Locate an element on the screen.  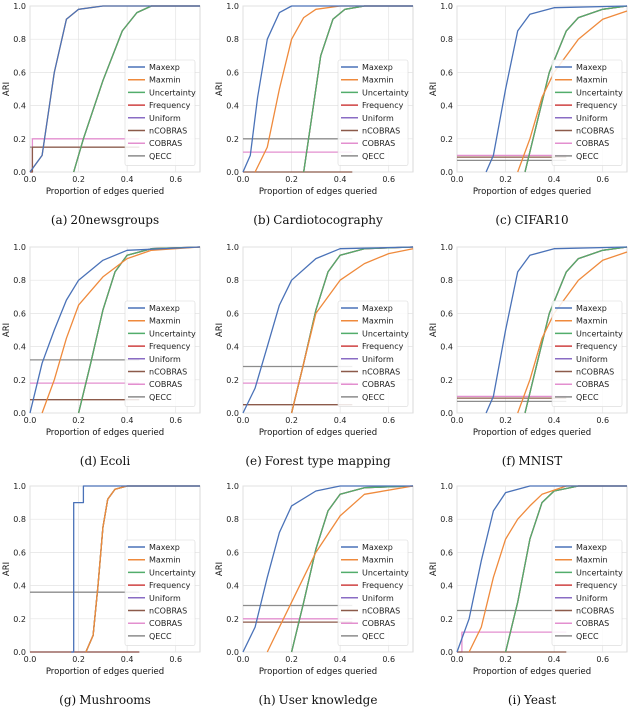
panel-caption: (e) Forest type mapping is located at coordinates (319, 461).